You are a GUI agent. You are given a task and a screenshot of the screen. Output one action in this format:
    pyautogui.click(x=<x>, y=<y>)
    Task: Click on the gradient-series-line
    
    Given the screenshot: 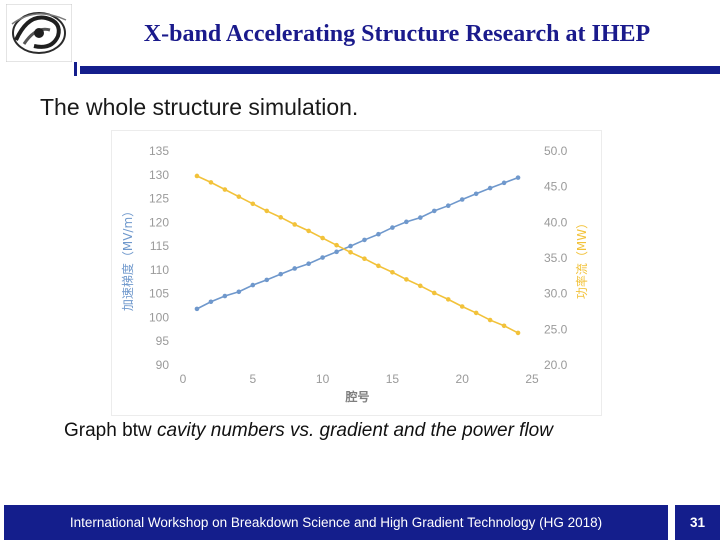 What is the action you would take?
    pyautogui.click(x=357, y=243)
    